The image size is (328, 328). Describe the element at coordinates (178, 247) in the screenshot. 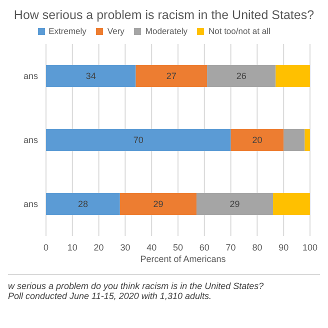

I see `x-tick-label: 50` at that location.